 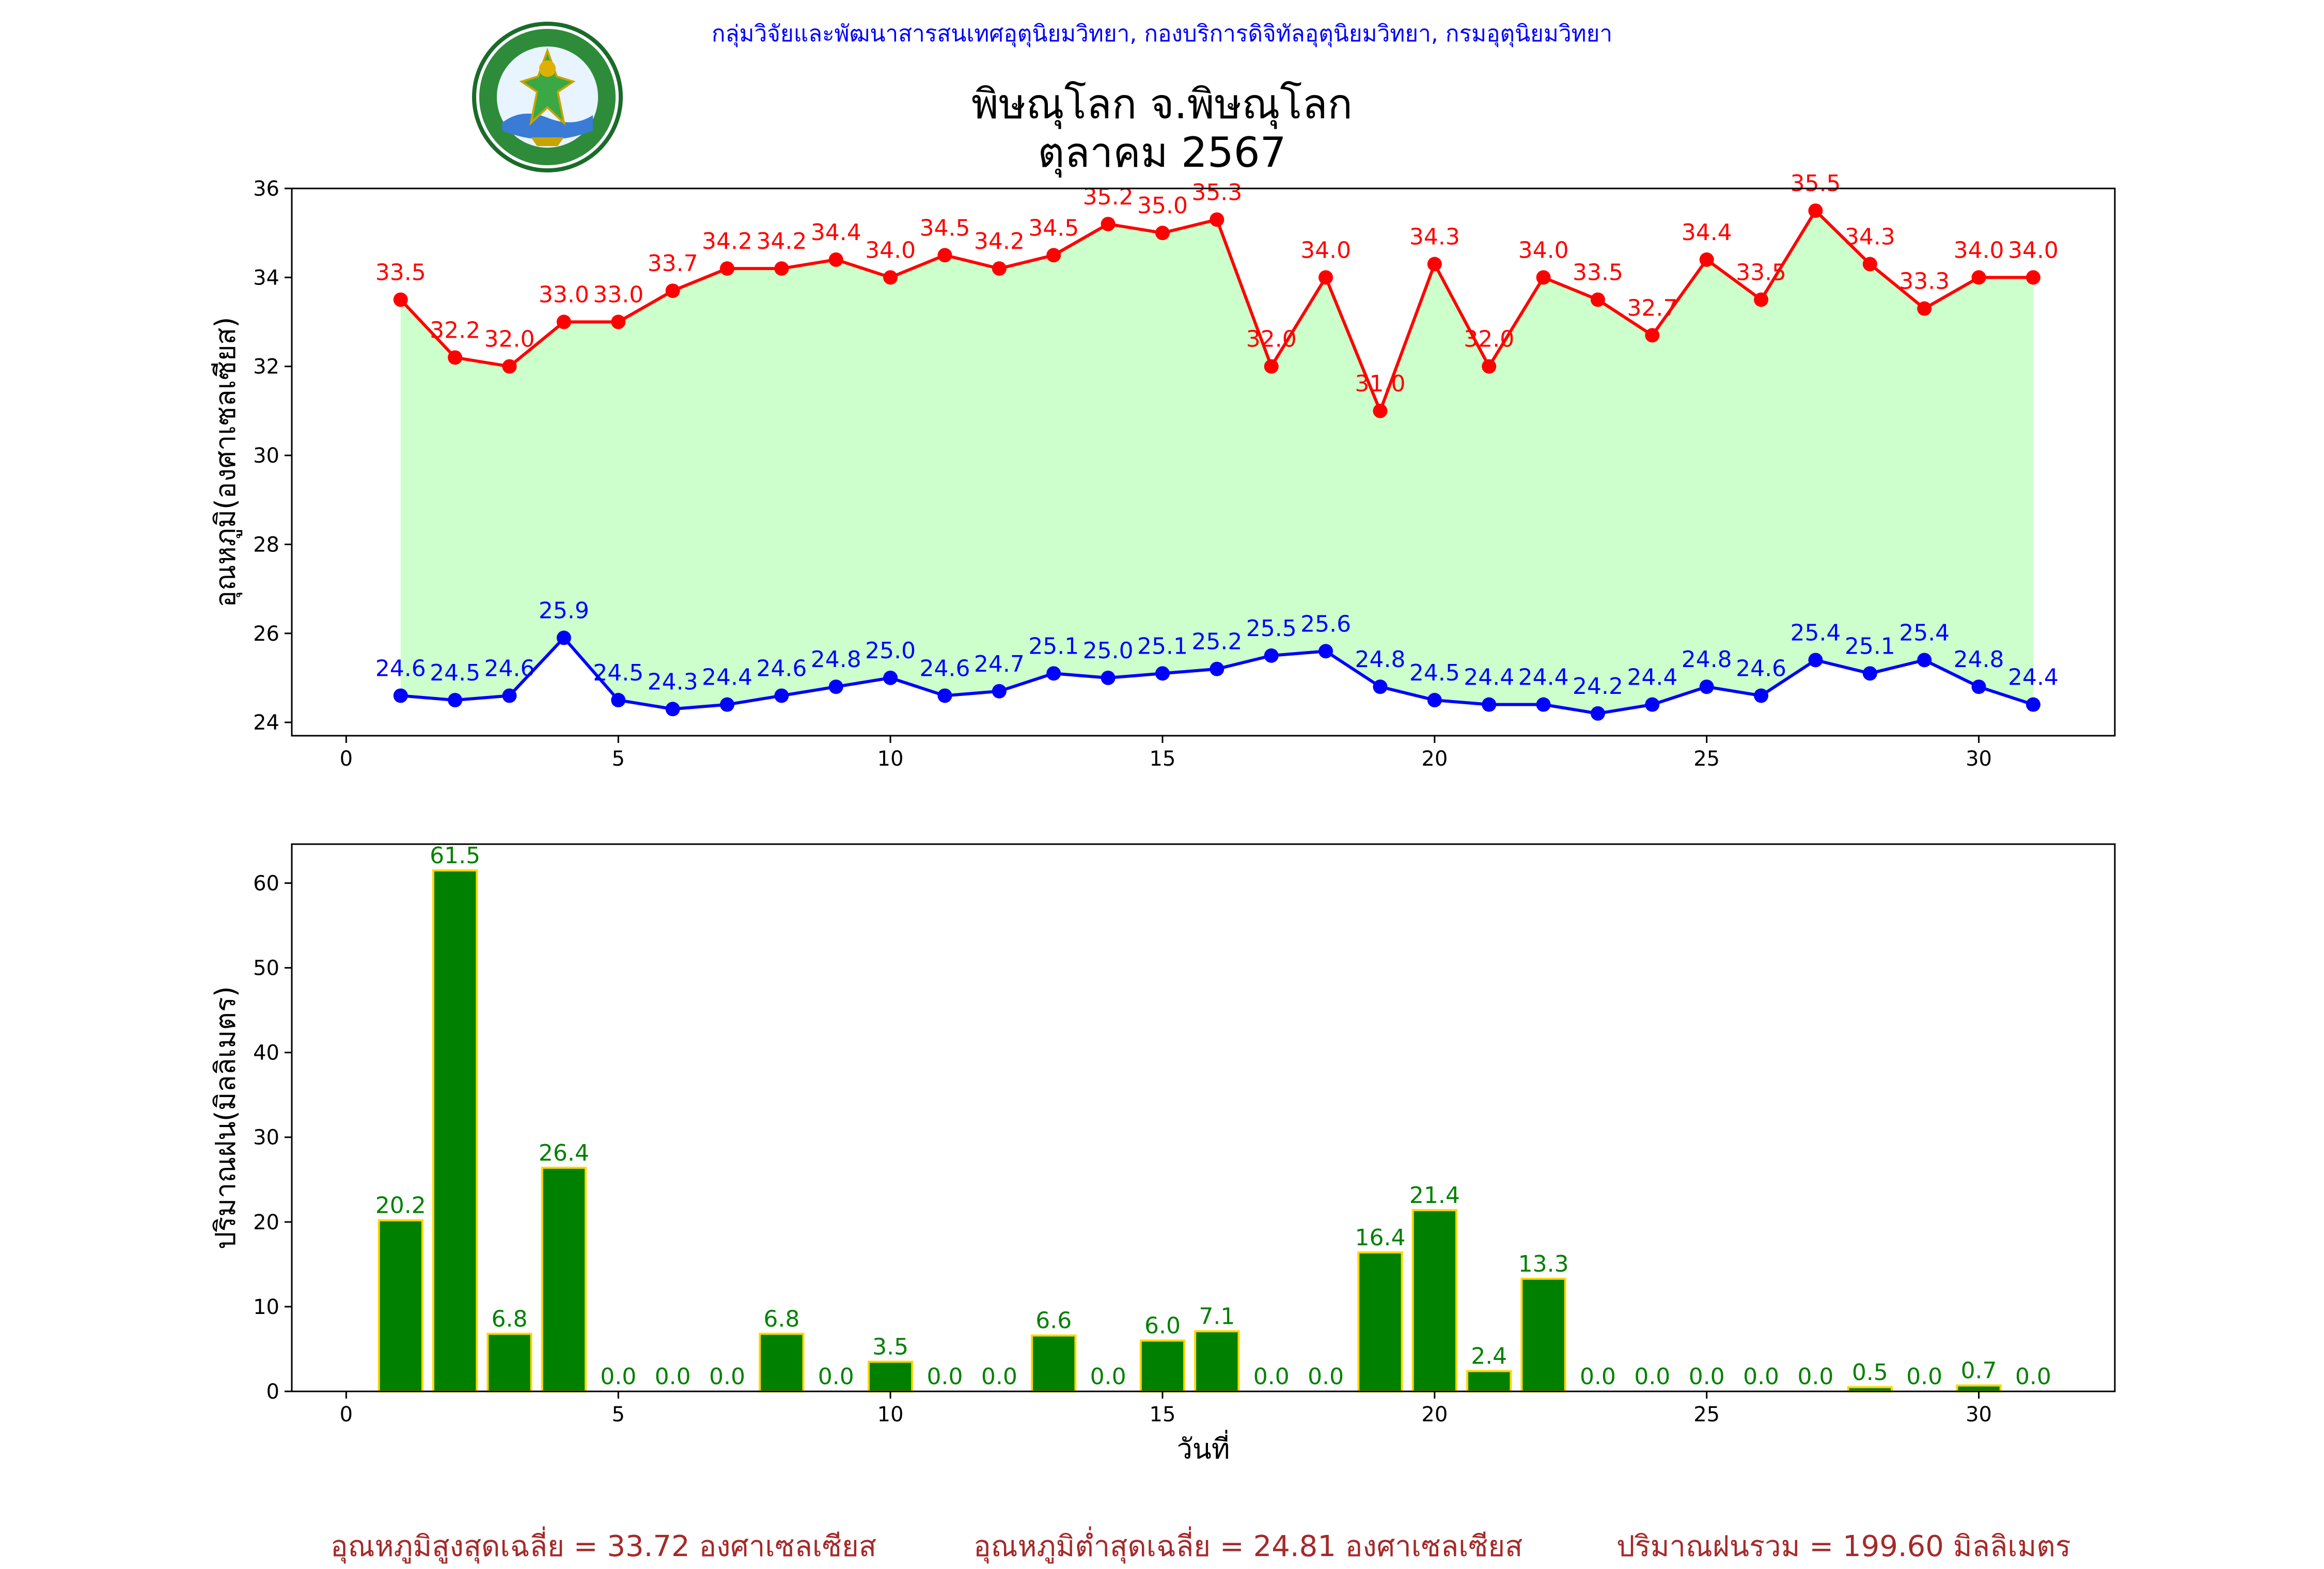 What do you see at coordinates (266, 367) in the screenshot?
I see `y-tick-label: 32` at bounding box center [266, 367].